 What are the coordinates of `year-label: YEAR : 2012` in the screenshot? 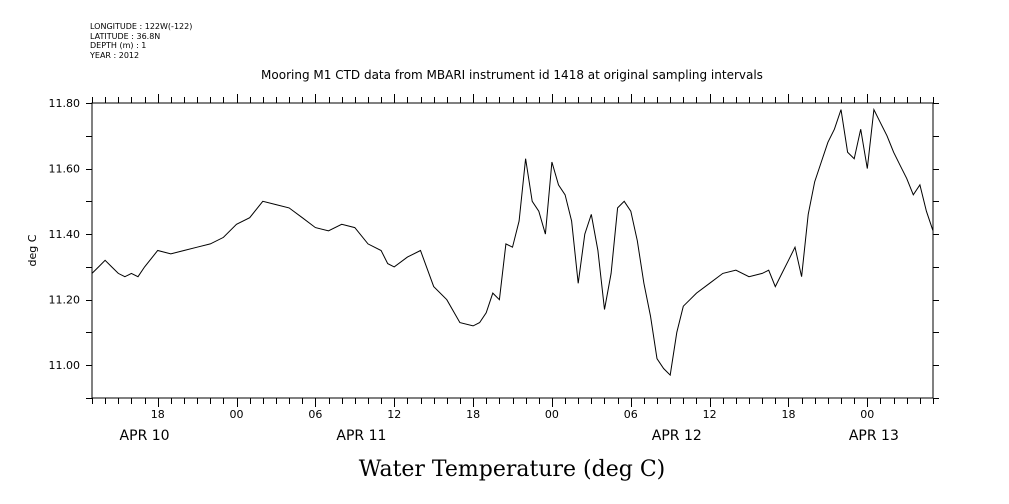 It's located at (115, 55).